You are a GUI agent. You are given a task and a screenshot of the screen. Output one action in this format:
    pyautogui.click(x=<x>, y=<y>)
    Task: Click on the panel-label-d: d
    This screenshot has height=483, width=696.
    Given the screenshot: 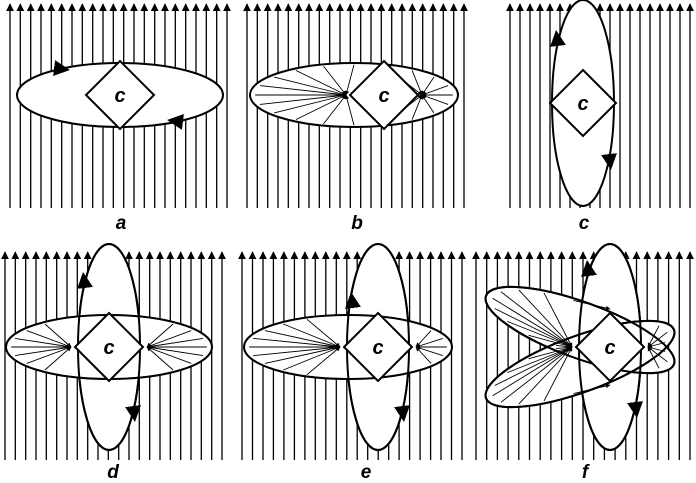 What is the action you would take?
    pyautogui.click(x=113, y=472)
    